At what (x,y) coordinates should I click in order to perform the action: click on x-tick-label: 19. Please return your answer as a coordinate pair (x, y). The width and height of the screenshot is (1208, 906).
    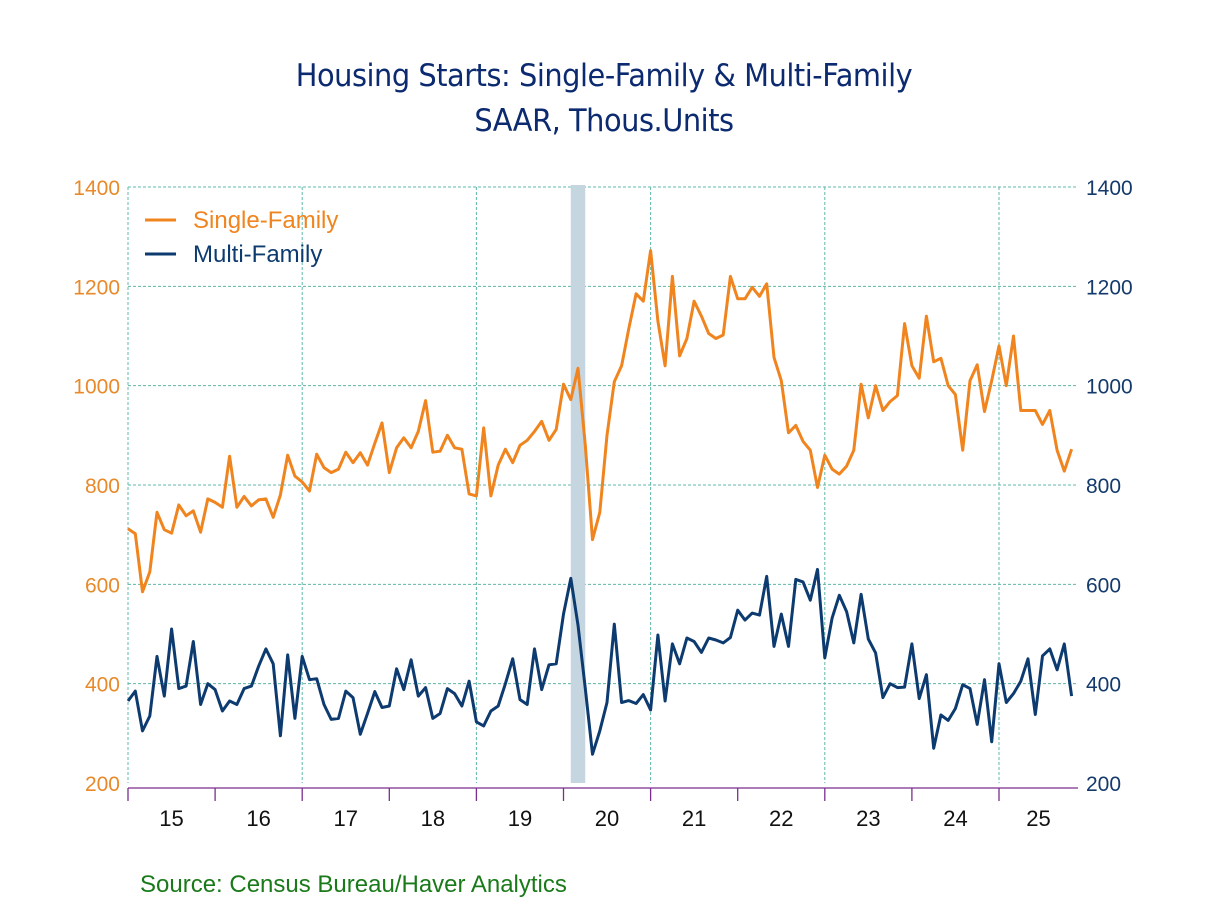
    Looking at the image, I should click on (520, 818).